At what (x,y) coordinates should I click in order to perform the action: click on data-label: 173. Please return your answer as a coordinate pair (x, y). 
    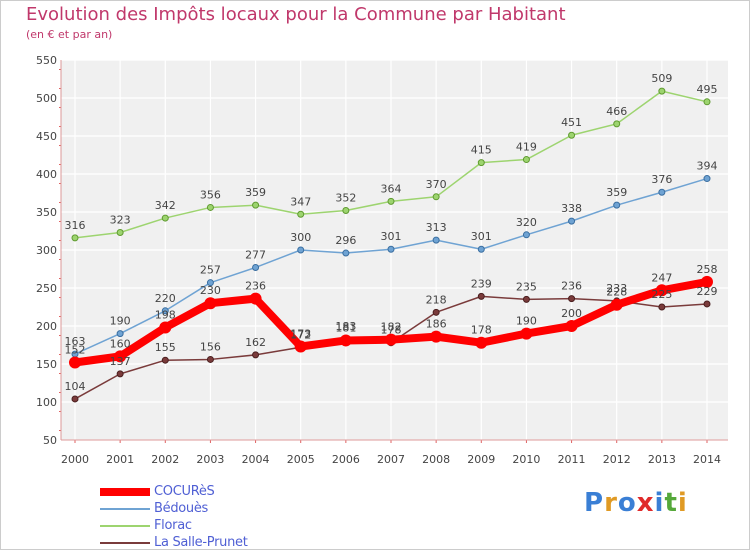
    Looking at the image, I should click on (300, 334).